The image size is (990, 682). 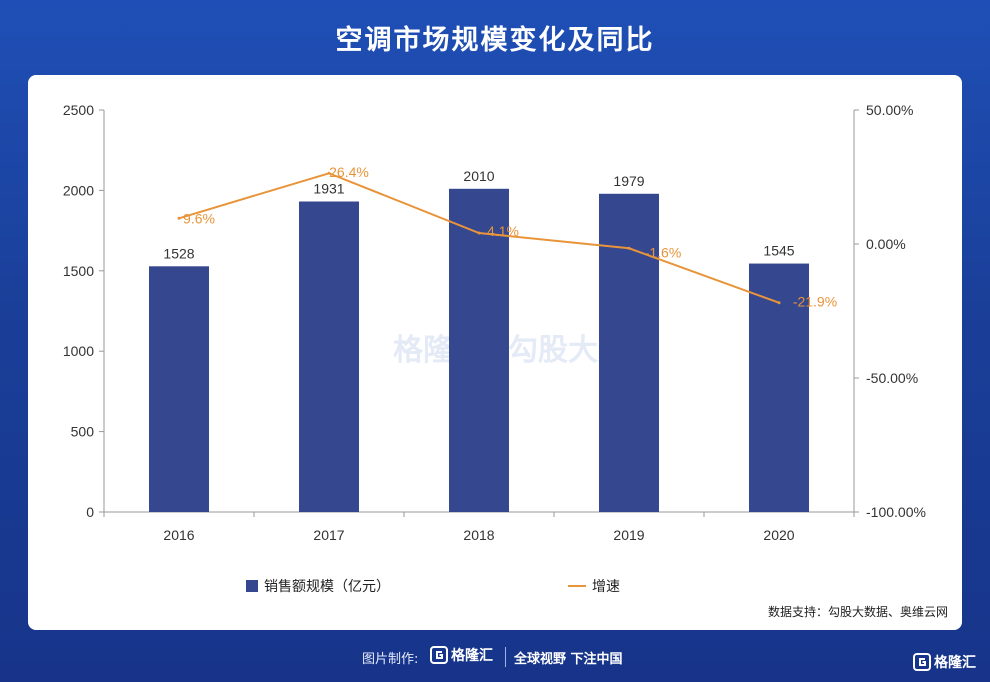 I want to click on bar-value-label: 1979, so click(x=628, y=181).